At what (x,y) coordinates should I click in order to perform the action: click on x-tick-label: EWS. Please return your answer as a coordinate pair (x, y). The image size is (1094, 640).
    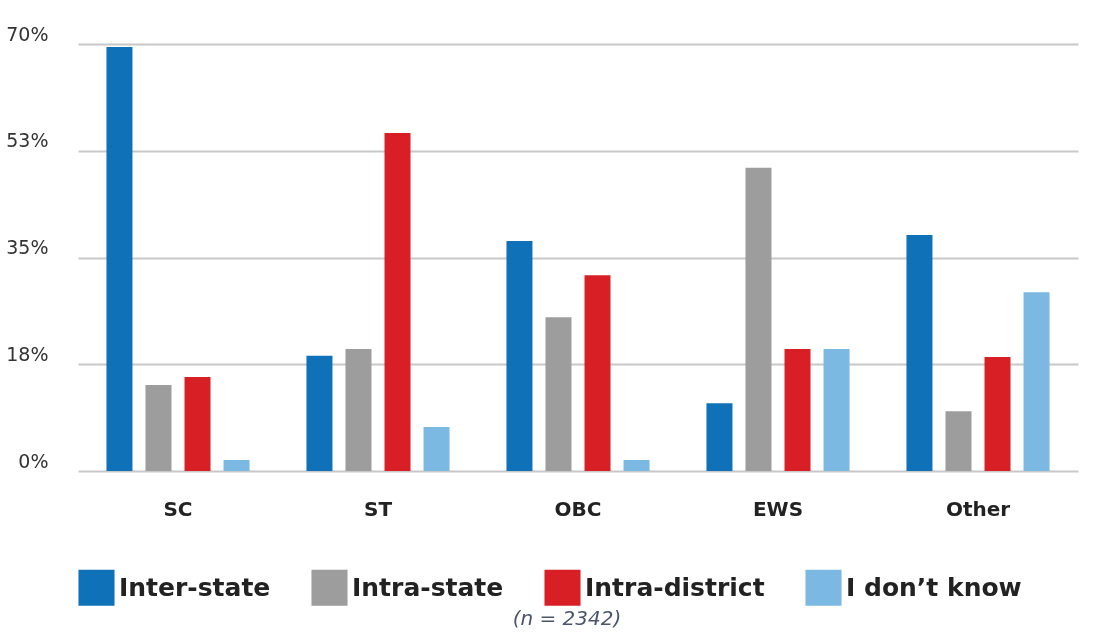
    Looking at the image, I should click on (778, 508).